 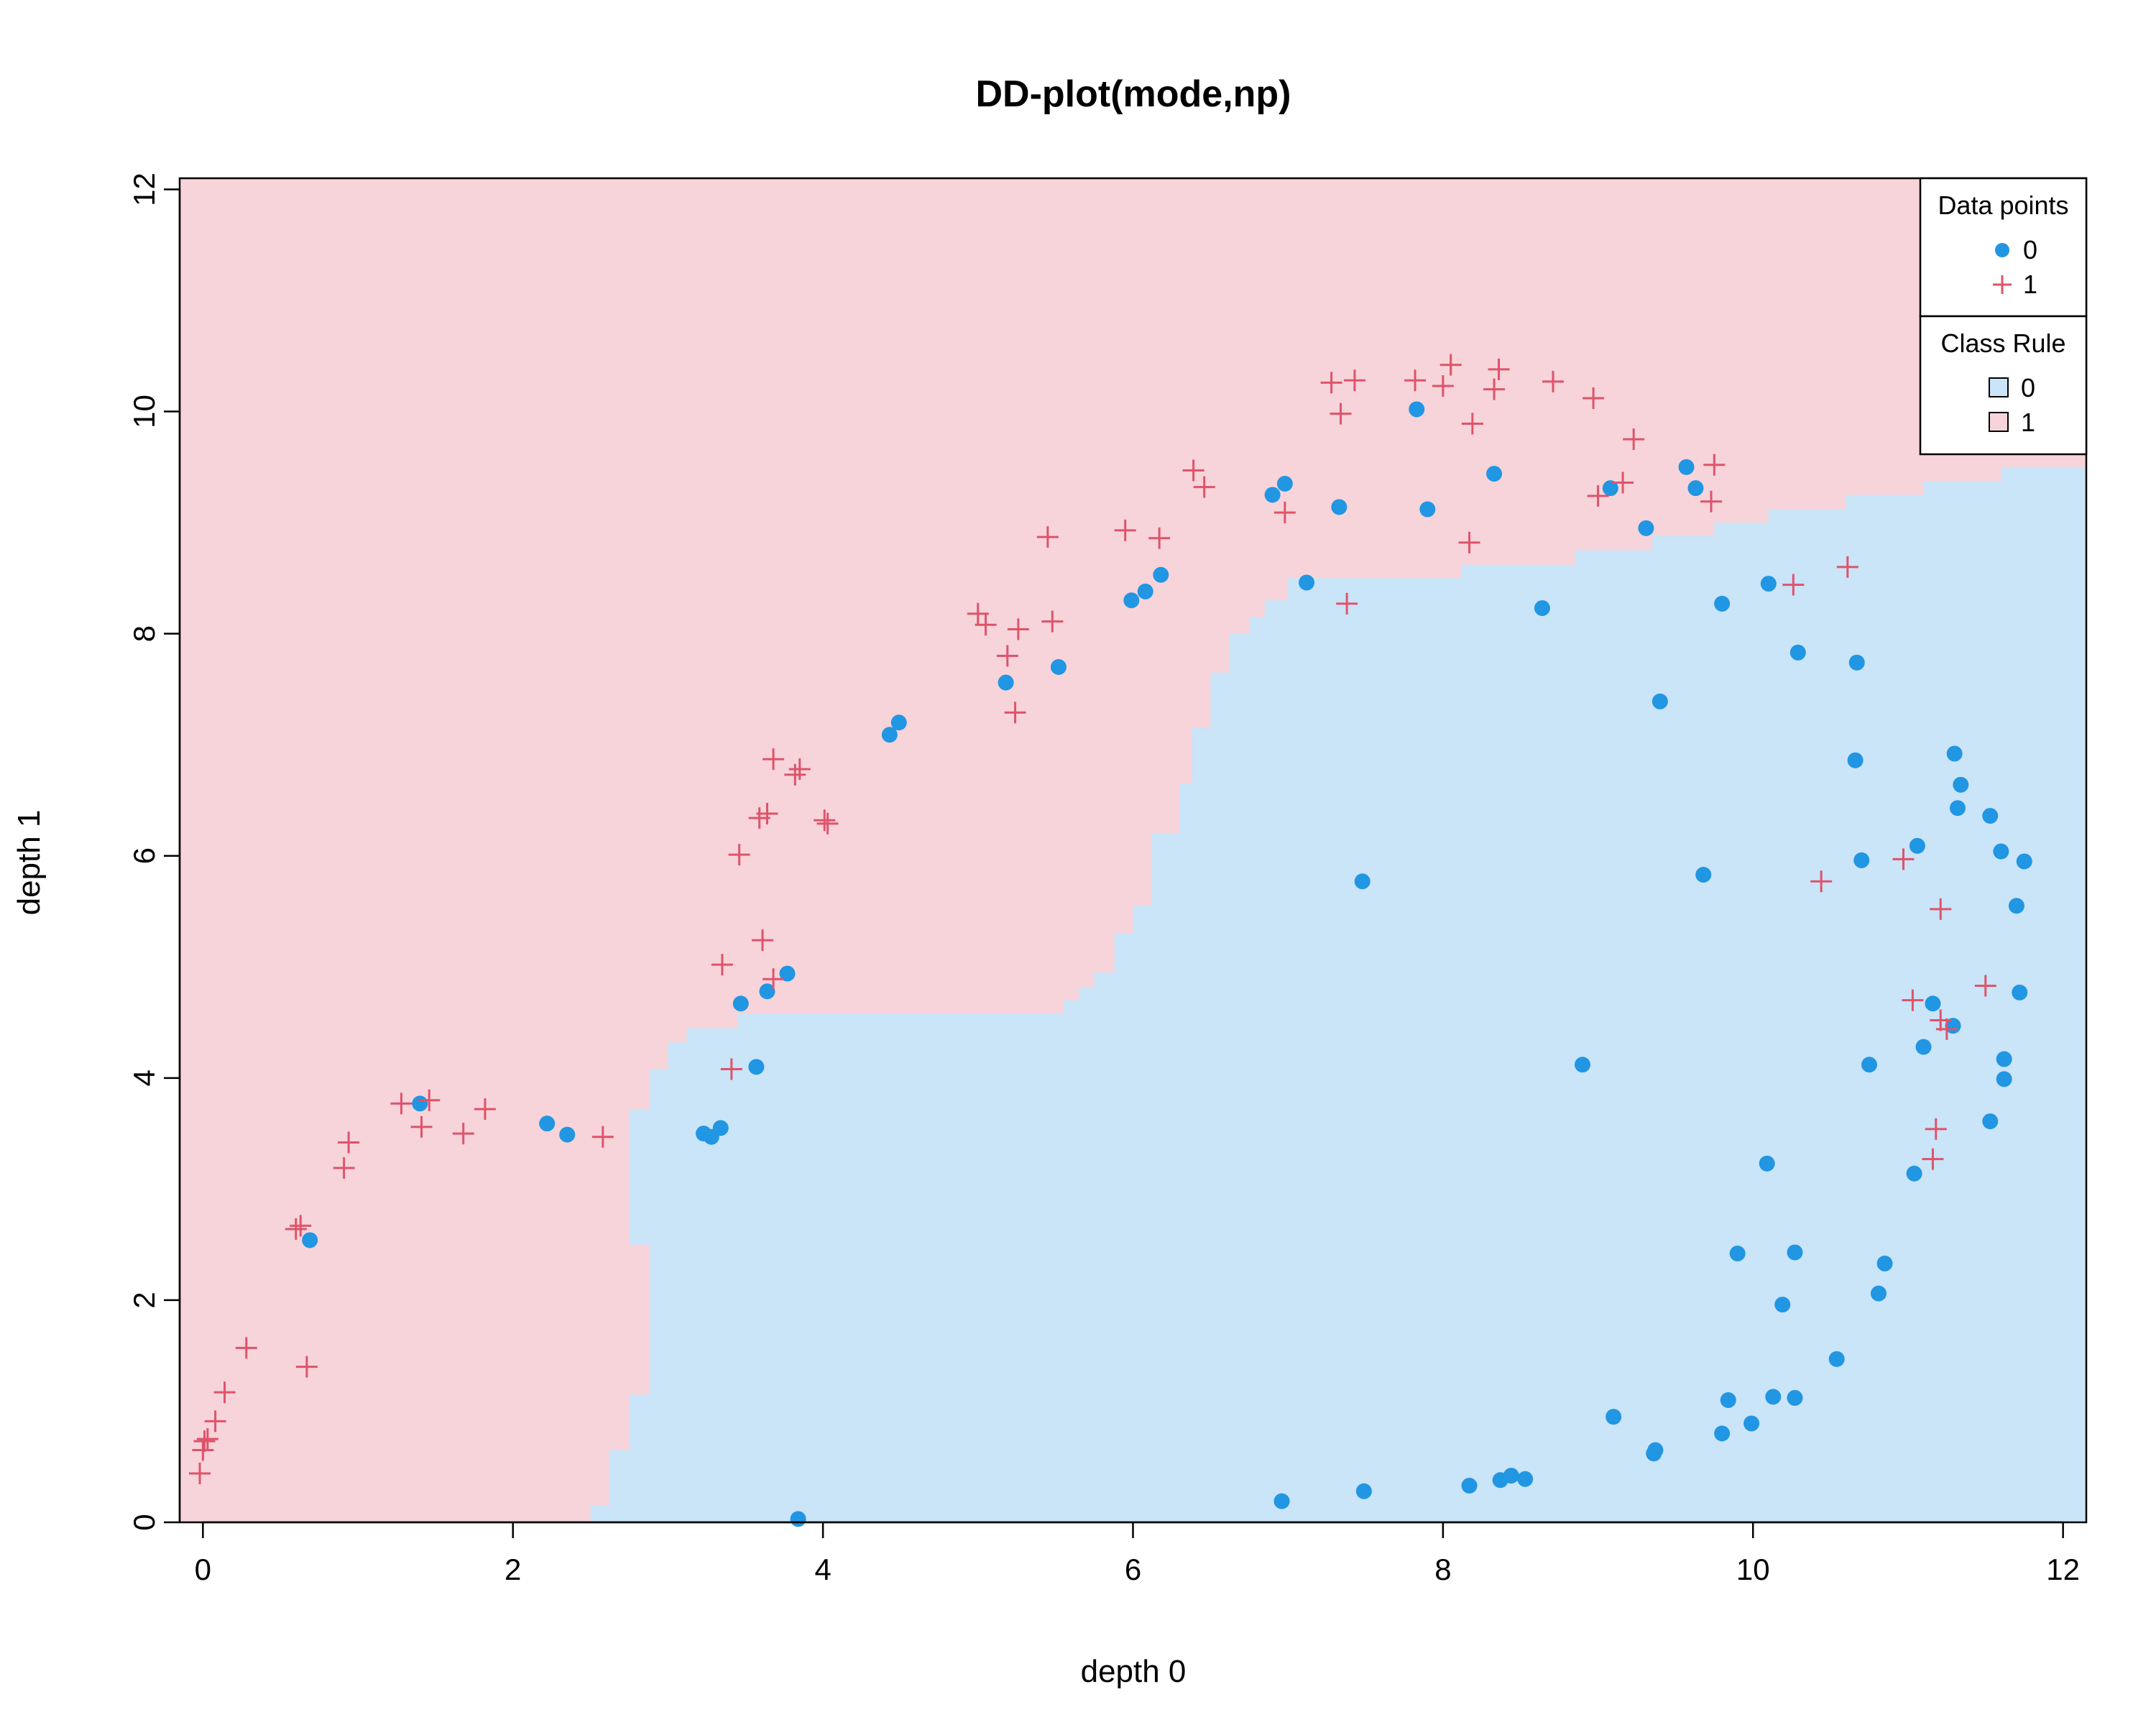 I want to click on x-tick-label: 6, so click(x=1133, y=1569).